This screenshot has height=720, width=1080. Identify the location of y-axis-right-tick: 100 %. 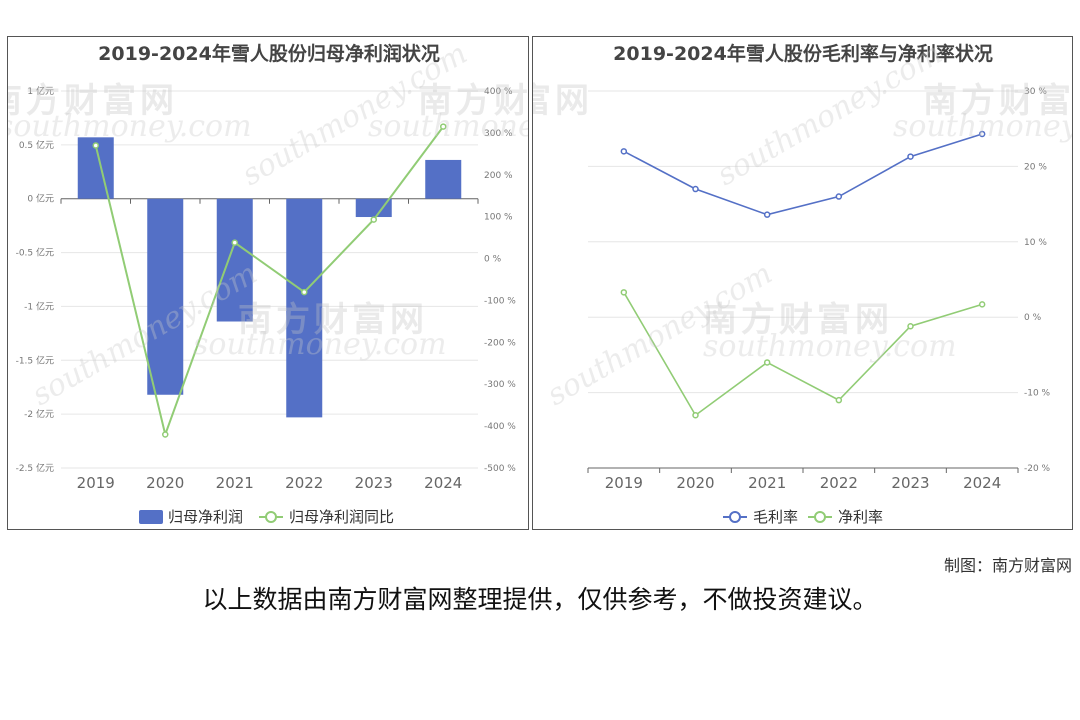
(498, 218).